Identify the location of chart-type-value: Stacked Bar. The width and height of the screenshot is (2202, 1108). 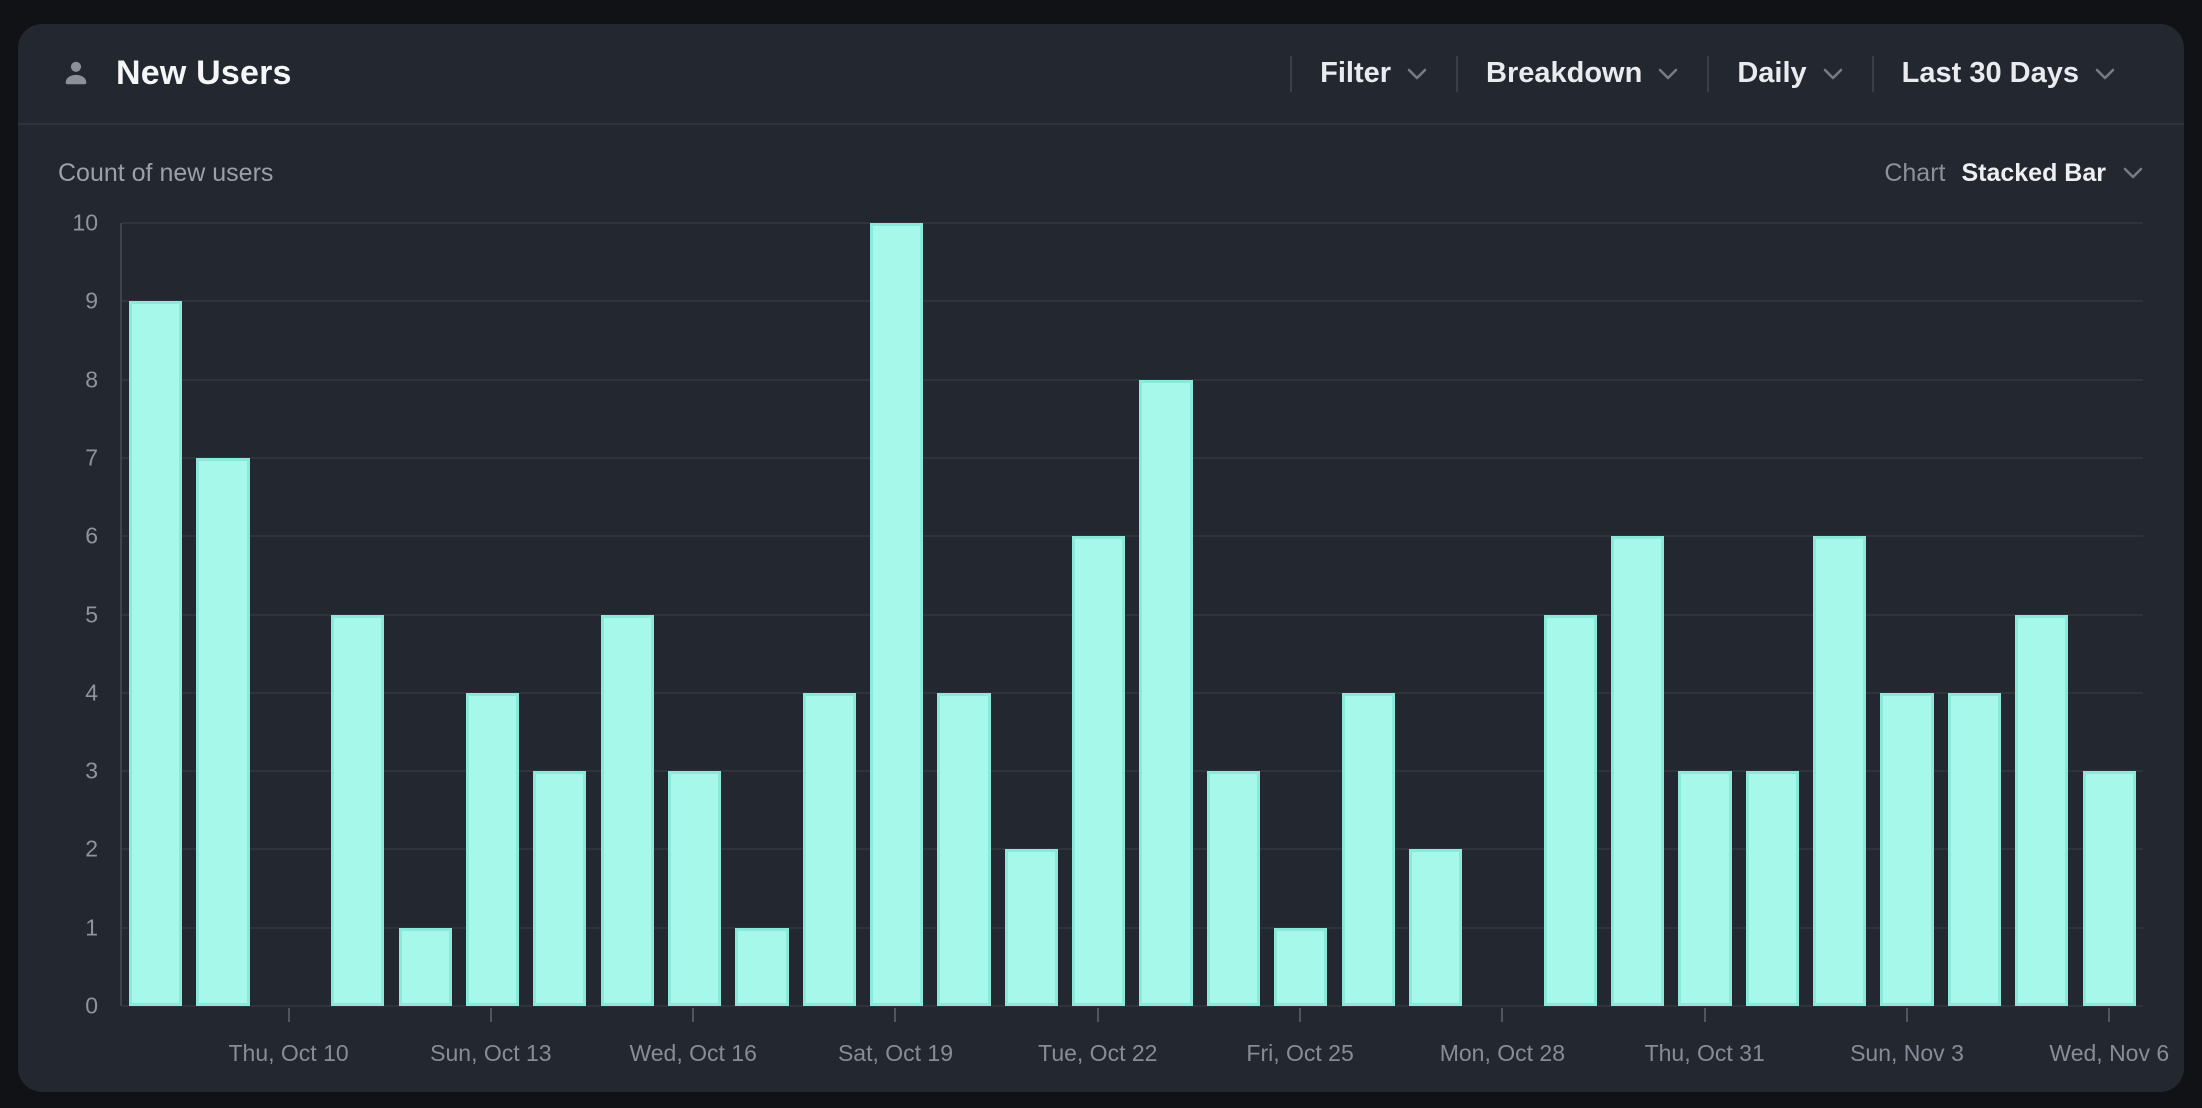
(2033, 172).